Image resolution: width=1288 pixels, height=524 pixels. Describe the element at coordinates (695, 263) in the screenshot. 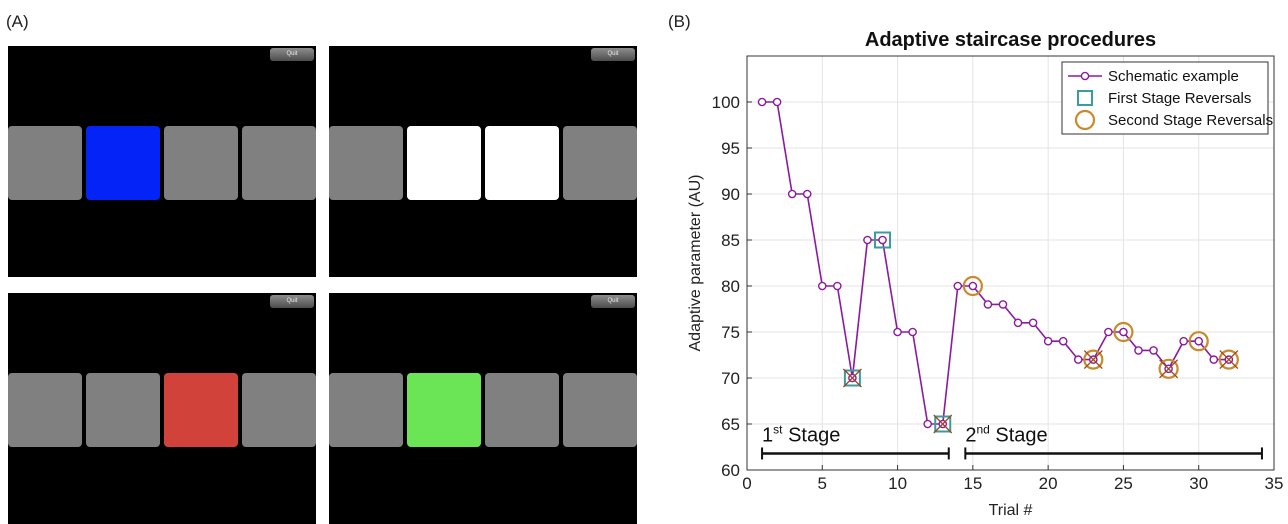

I see `y-axis-label: Adaptive parameter (AU)` at that location.